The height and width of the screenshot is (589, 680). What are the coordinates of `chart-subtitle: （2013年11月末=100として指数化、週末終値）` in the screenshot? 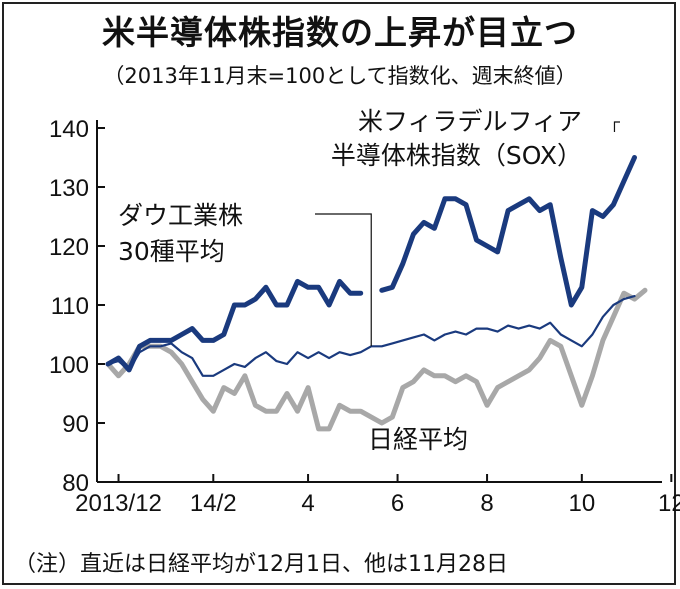 It's located at (340, 76).